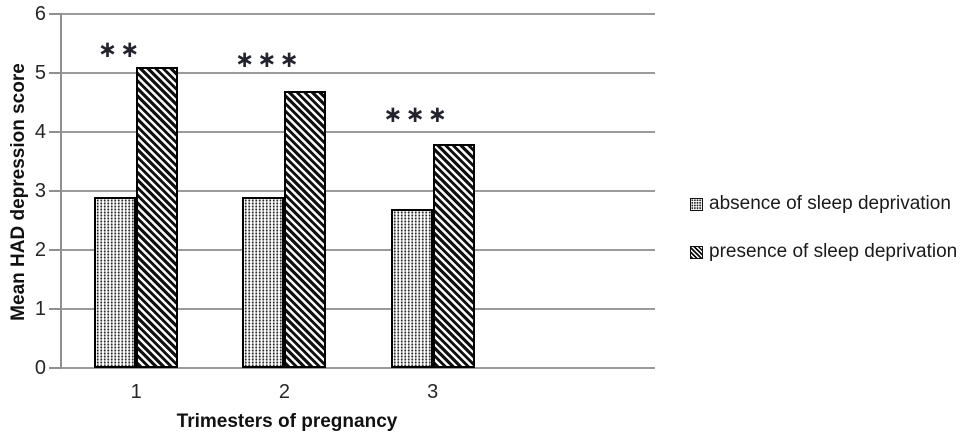 Image resolution: width=972 pixels, height=445 pixels. What do you see at coordinates (833, 251) in the screenshot?
I see `legend-label-presence: presence of sleep deprivation` at bounding box center [833, 251].